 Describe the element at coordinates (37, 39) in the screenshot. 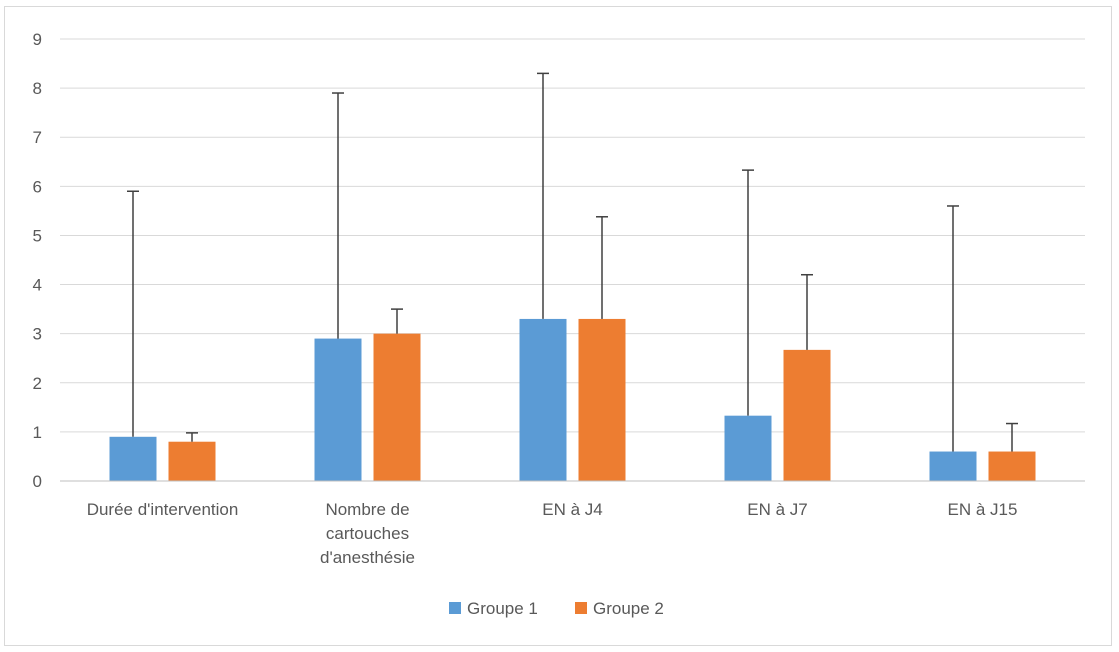

I see `y-tick-label: 9` at that location.